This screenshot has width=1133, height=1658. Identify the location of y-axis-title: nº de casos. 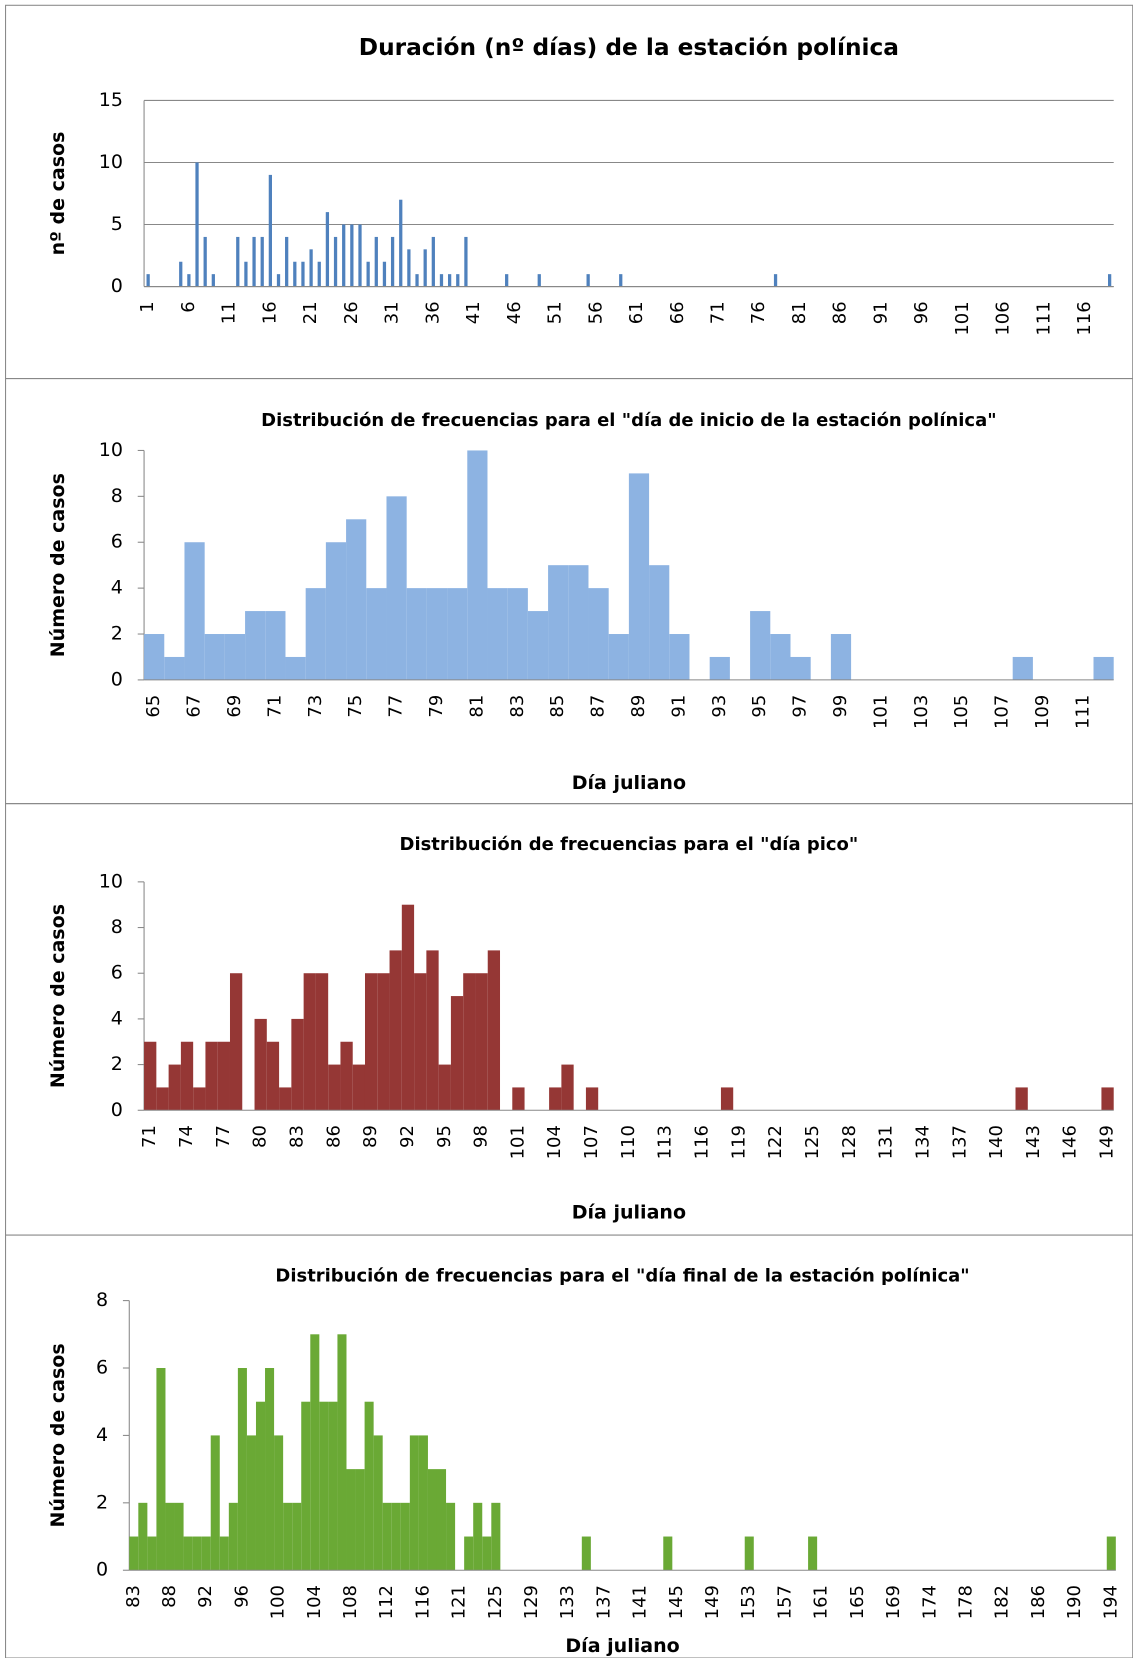
(58, 194).